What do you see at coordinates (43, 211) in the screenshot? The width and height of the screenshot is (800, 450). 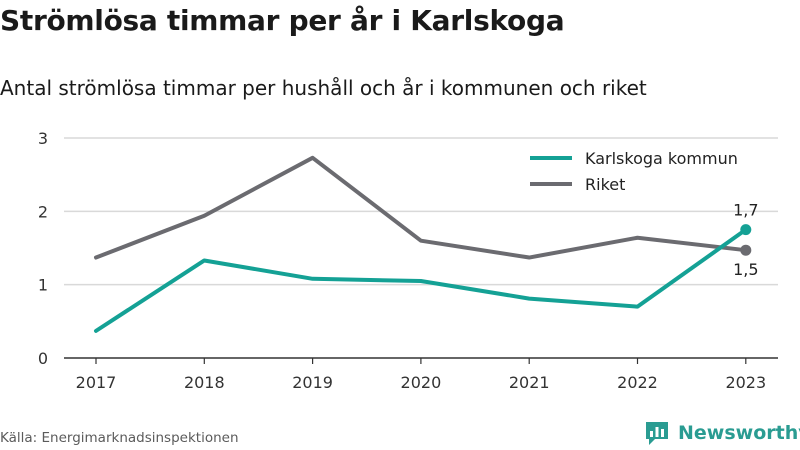 I see `y-tick-label: 2` at bounding box center [43, 211].